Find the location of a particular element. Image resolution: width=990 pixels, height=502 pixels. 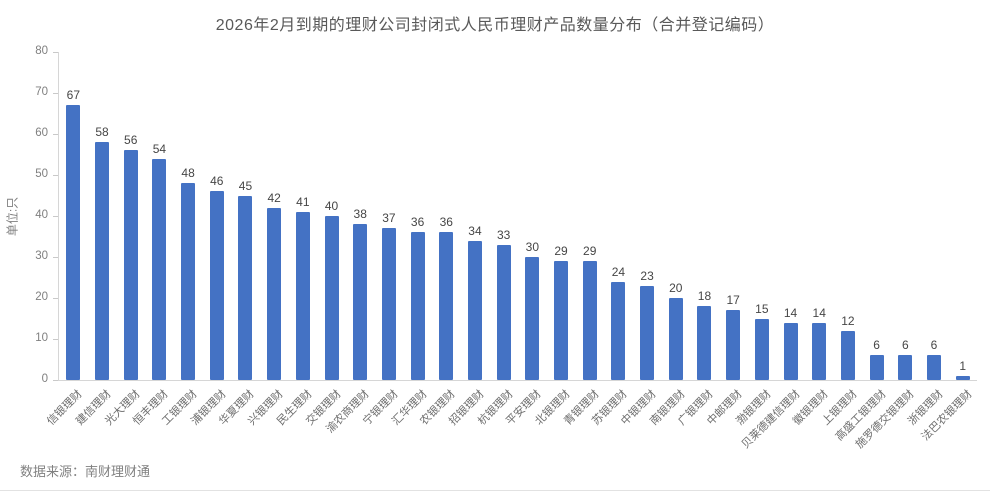

bar-平安理财 is located at coordinates (532, 318).